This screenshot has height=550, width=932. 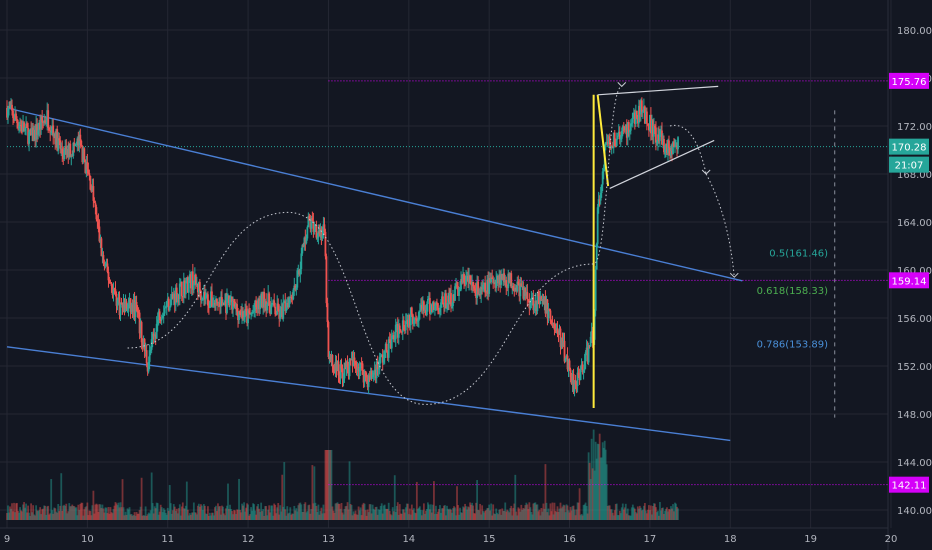 What do you see at coordinates (650, 539) in the screenshot?
I see `x-tick-label: 17` at bounding box center [650, 539].